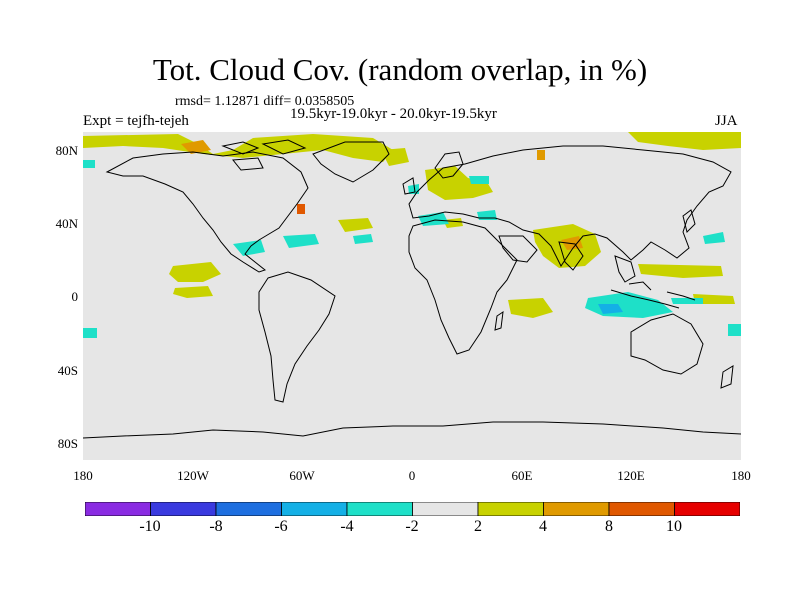 This screenshot has height=600, width=800. I want to click on colorbar-label: 2, so click(478, 526).